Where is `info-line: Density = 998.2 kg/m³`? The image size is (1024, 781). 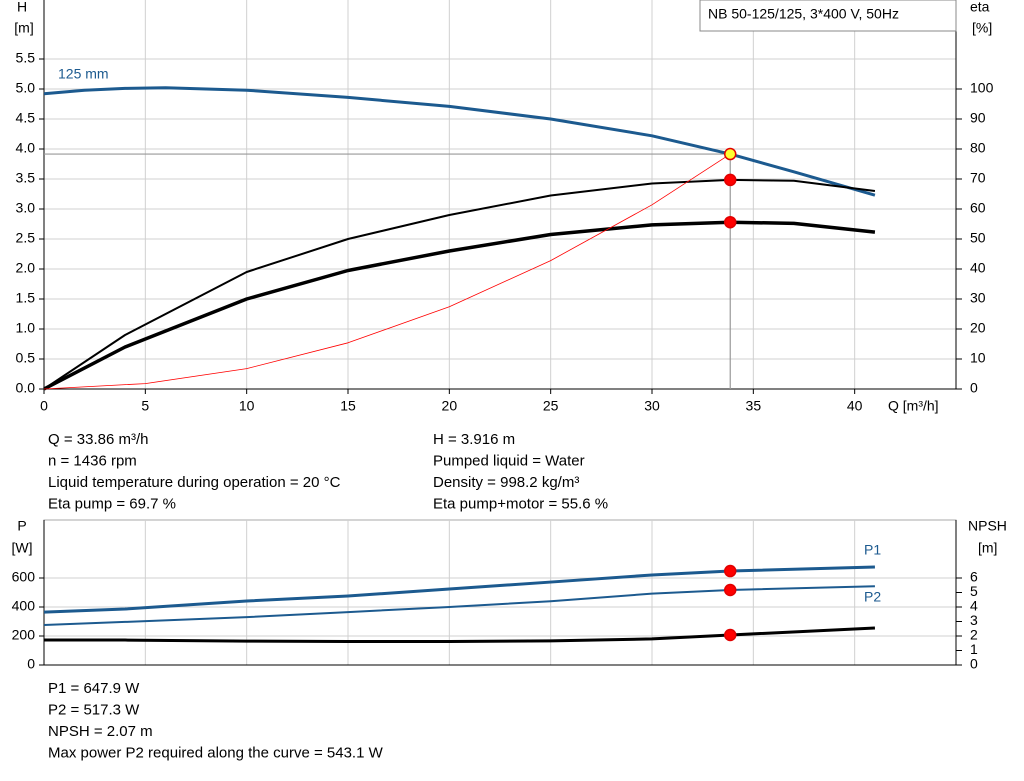 info-line: Density = 998.2 kg/m³ is located at coordinates (506, 482).